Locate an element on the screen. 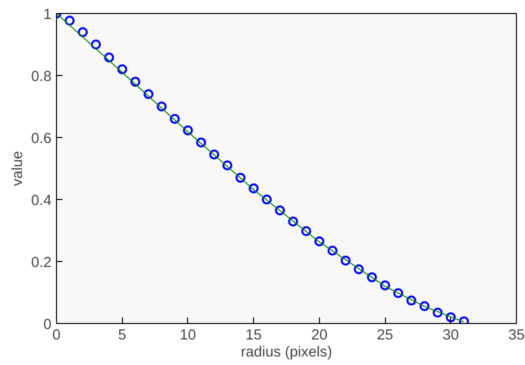 The width and height of the screenshot is (525, 365). y-tick-label: 0 is located at coordinates (47, 325).